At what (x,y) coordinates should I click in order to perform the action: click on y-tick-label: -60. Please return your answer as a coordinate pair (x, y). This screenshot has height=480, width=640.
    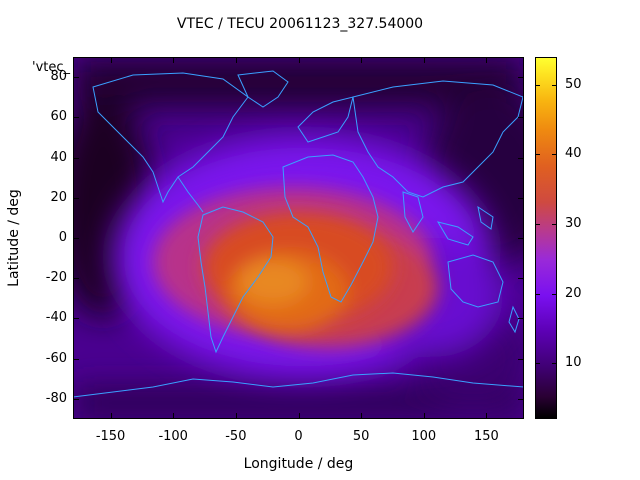
    Looking at the image, I should click on (56, 358).